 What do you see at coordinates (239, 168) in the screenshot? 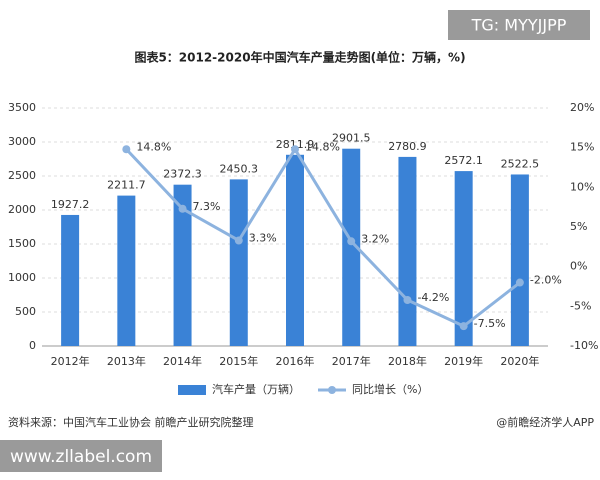
I see `bar-label: 2450.3` at bounding box center [239, 168].